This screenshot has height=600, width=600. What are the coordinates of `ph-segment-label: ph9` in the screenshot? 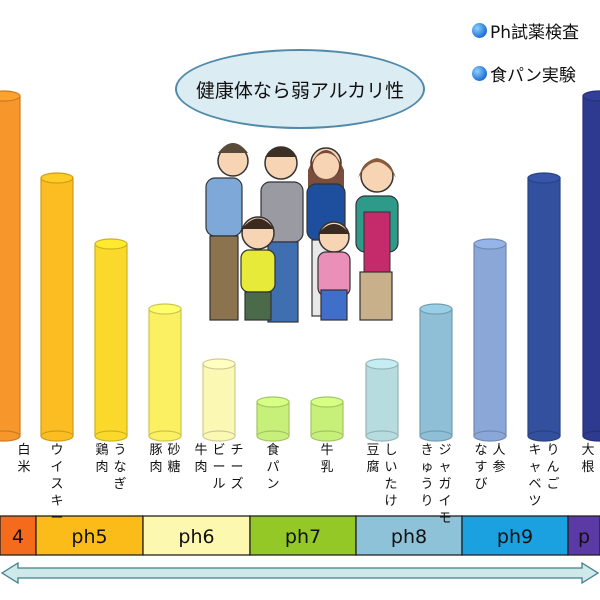 It's located at (515, 537).